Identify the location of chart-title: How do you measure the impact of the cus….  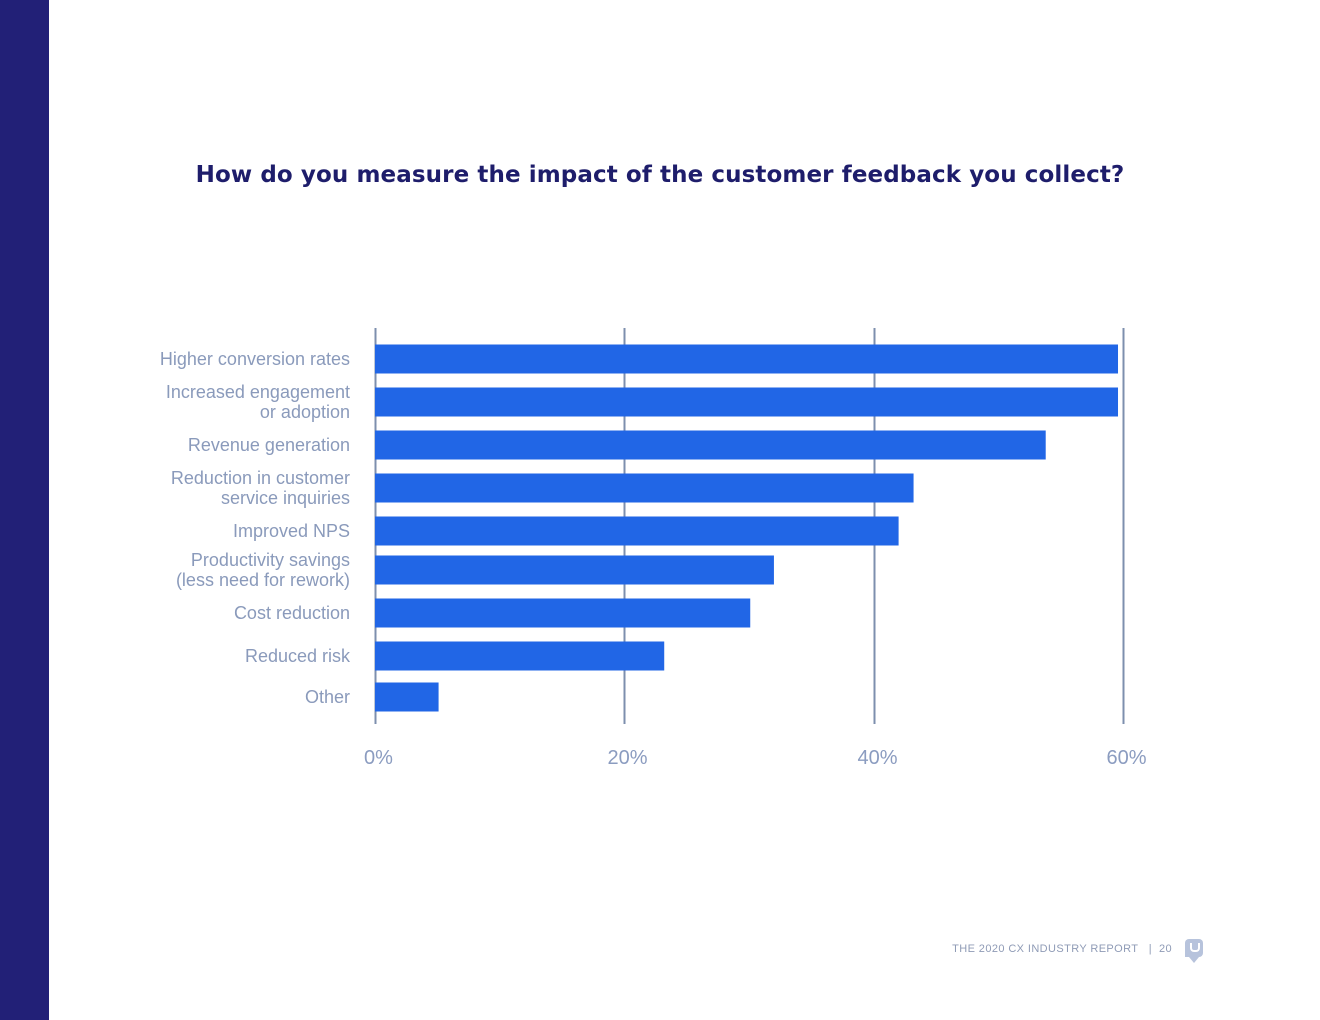
(660, 175).